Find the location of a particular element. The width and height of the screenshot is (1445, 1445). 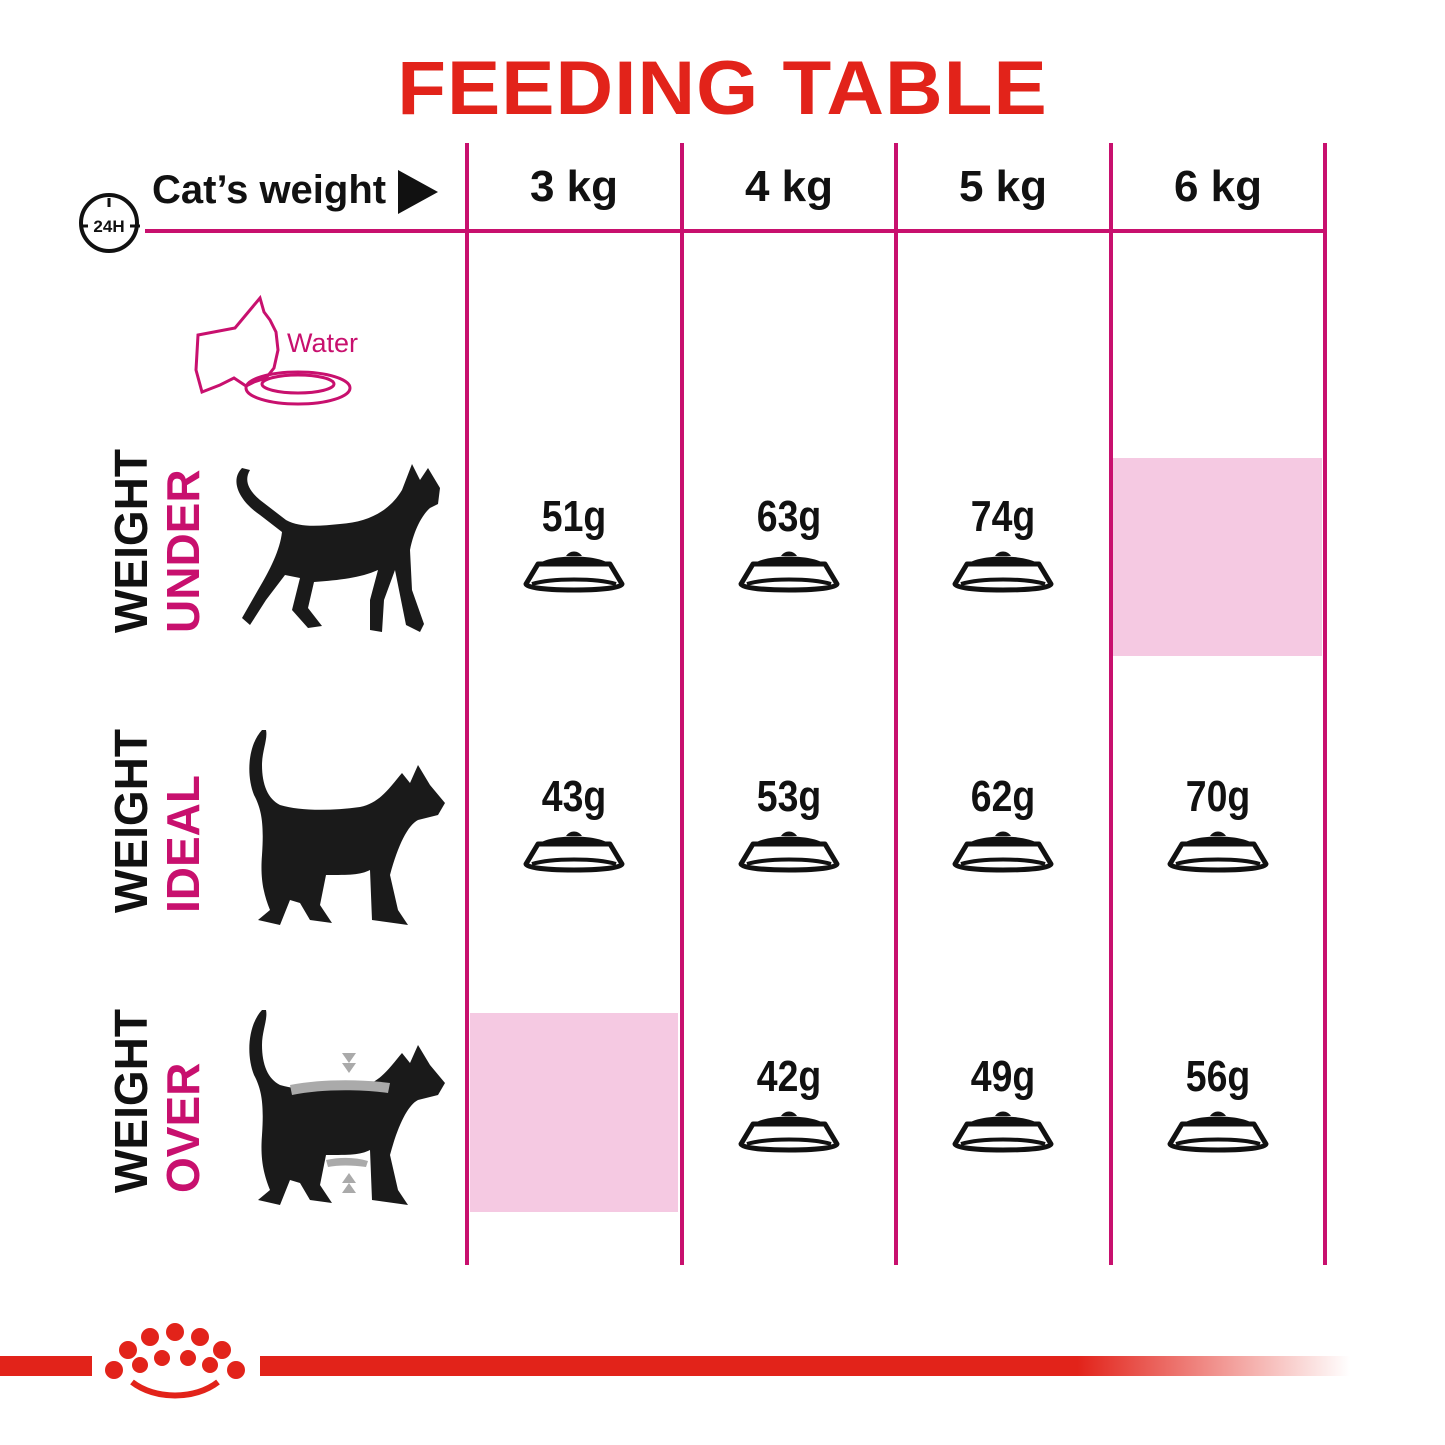

feeding-amount: 43g is located at coordinates (574, 796).